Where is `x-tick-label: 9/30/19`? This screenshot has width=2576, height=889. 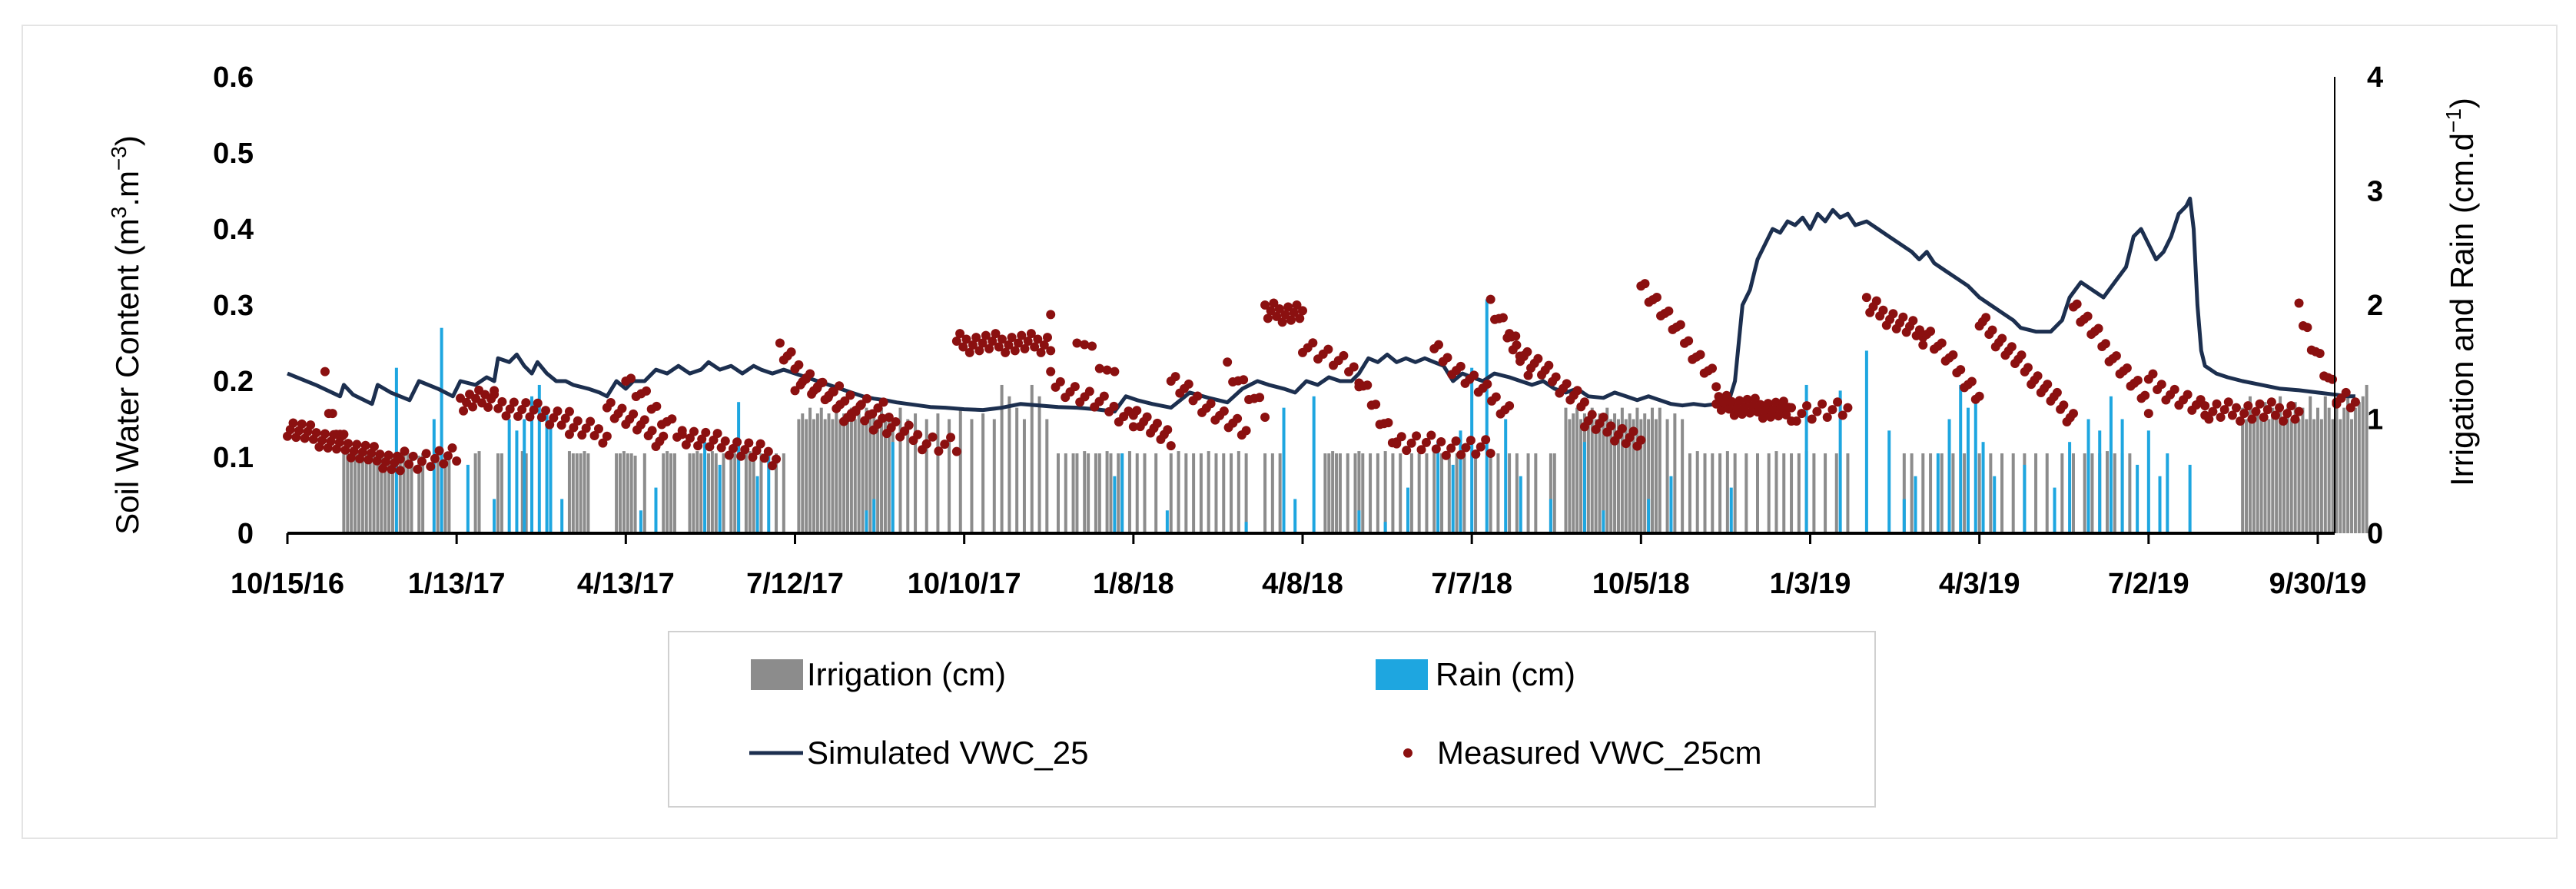 x-tick-label: 9/30/19 is located at coordinates (2318, 584).